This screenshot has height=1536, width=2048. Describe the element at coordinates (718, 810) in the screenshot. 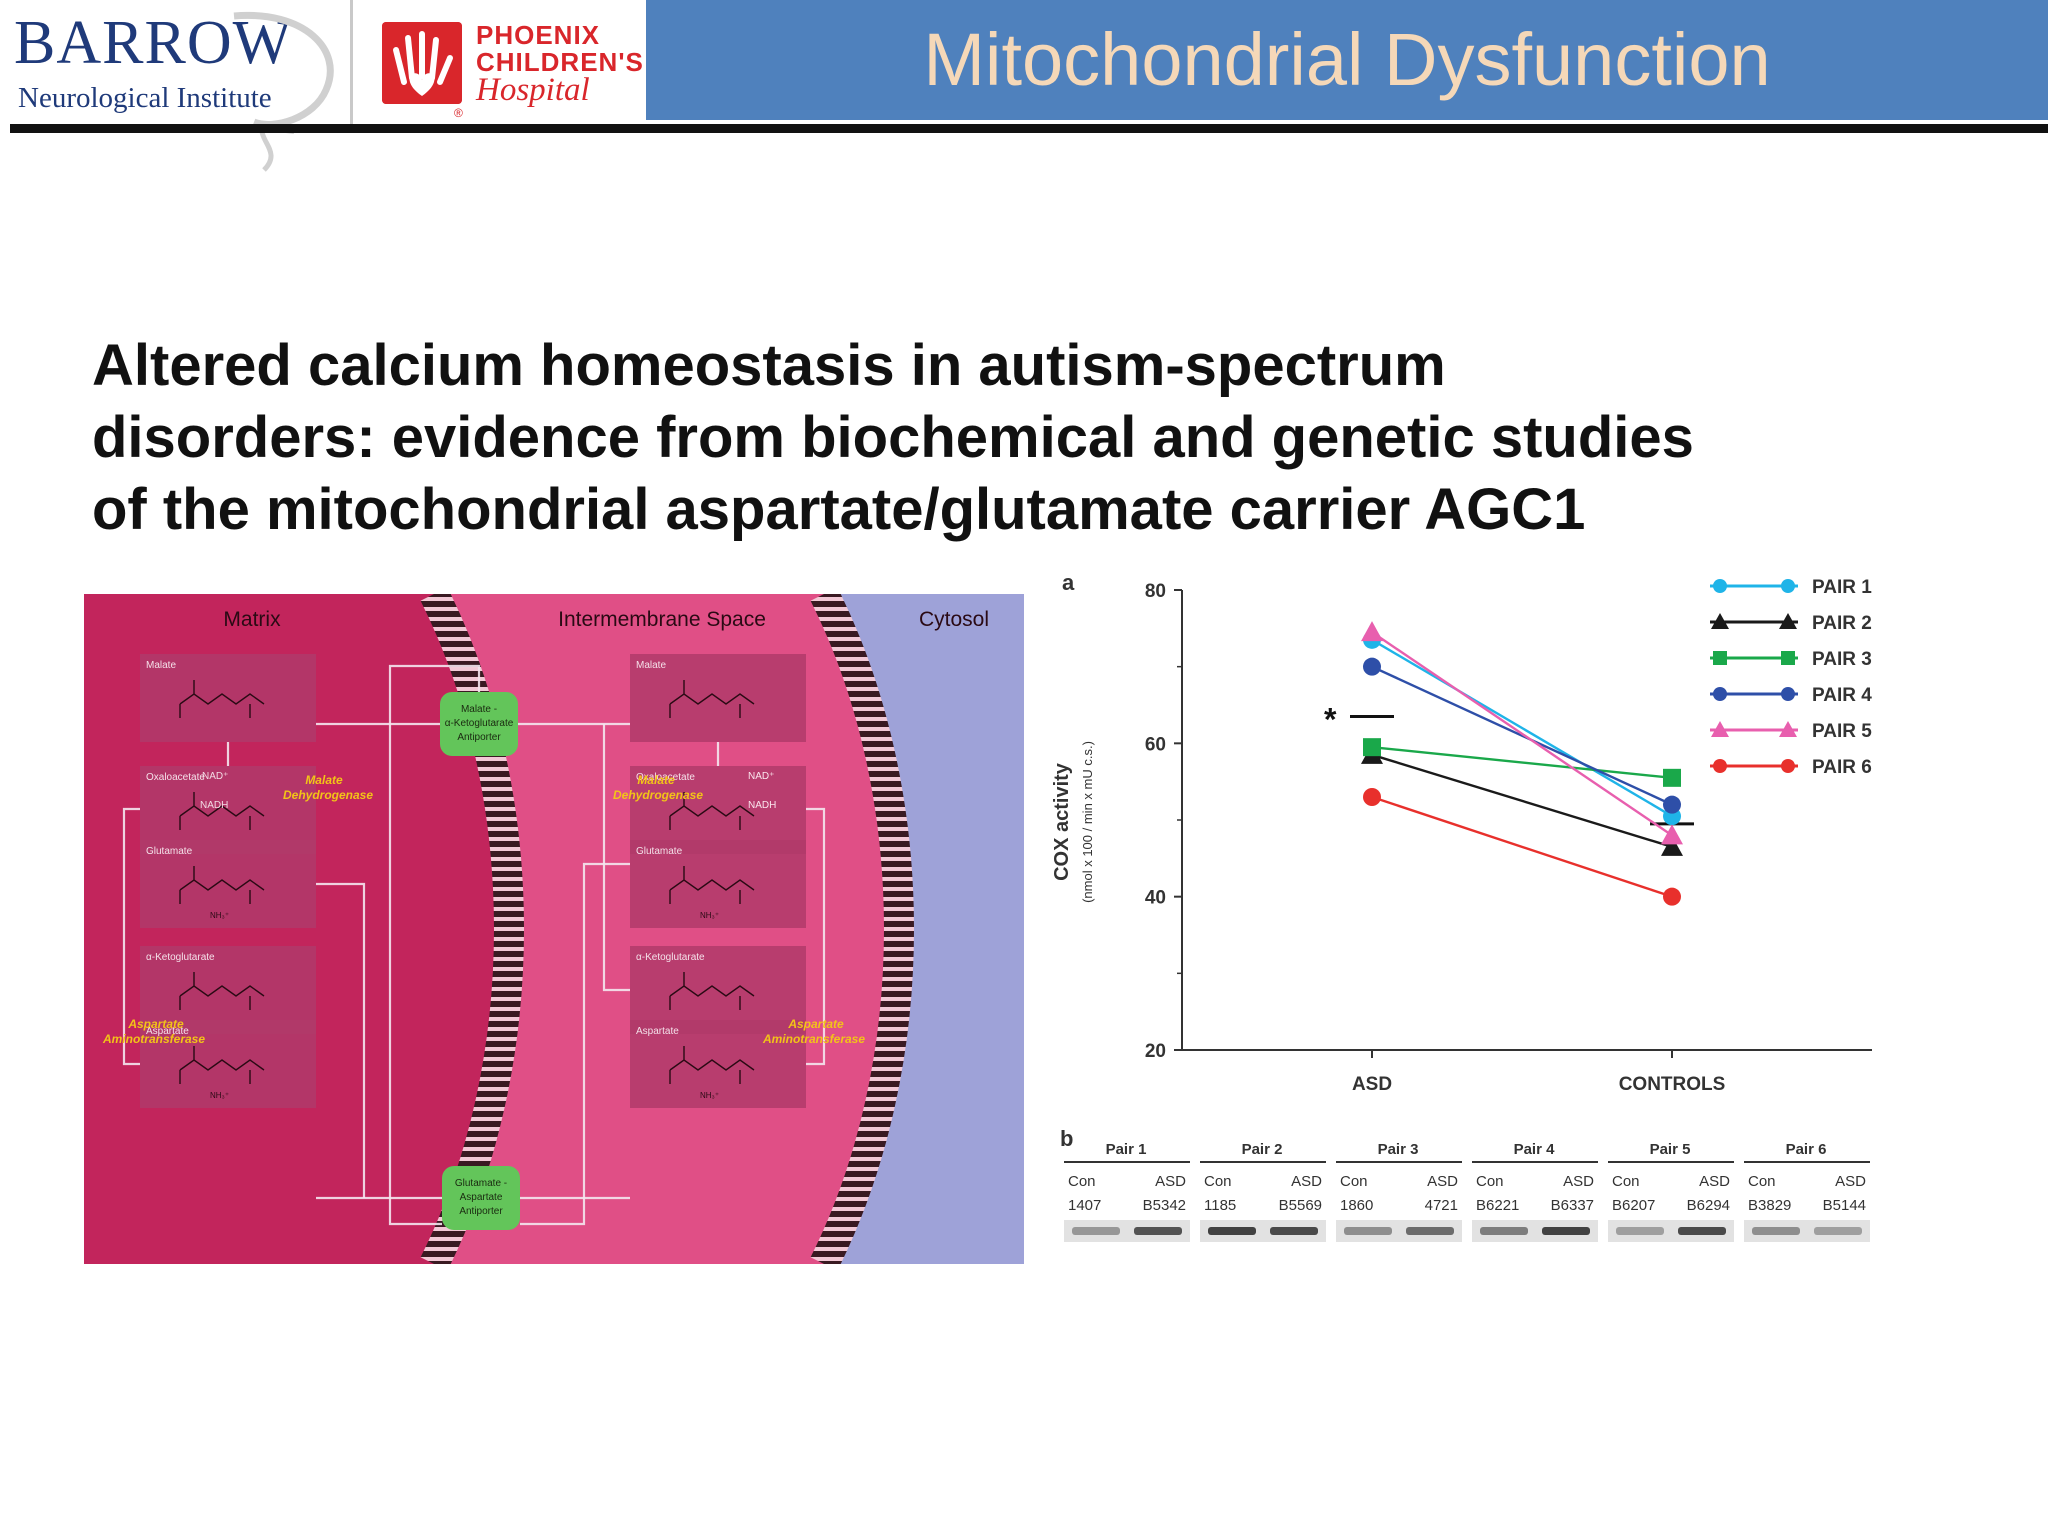

I see `ims-box-1: Oxaloacetate` at that location.